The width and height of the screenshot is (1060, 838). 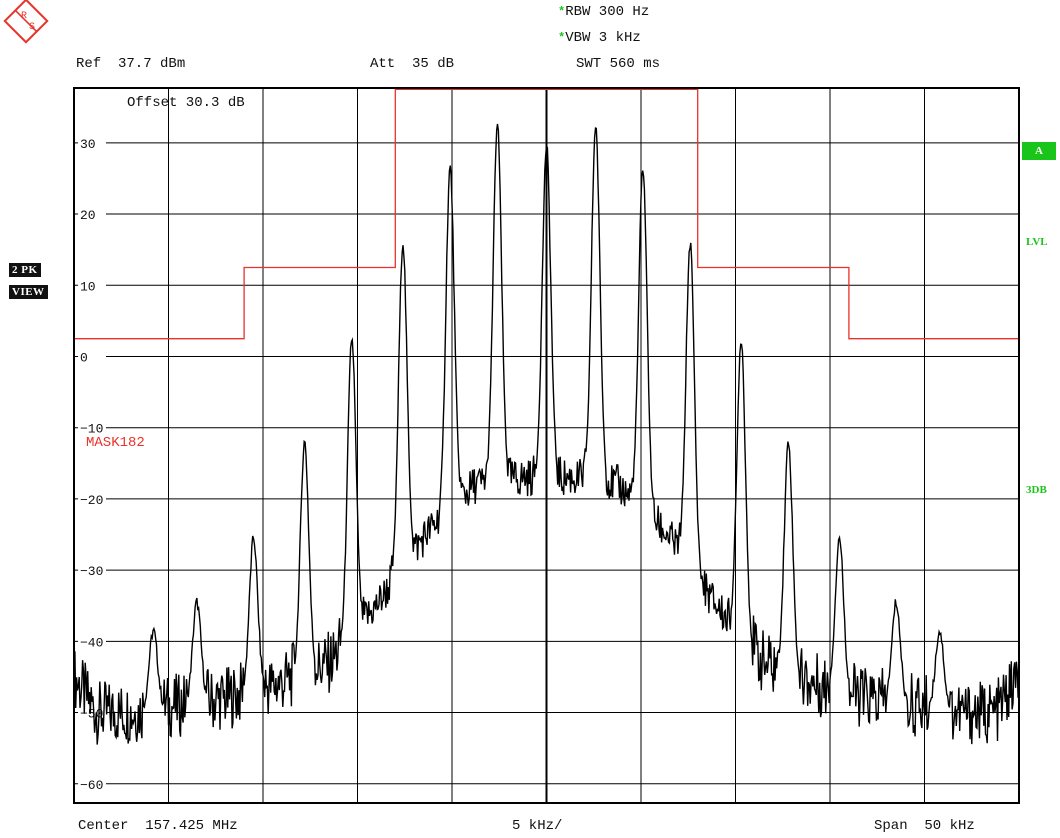 I want to click on ref-level-readout: Ref 37.7 dBm, so click(x=131, y=64).